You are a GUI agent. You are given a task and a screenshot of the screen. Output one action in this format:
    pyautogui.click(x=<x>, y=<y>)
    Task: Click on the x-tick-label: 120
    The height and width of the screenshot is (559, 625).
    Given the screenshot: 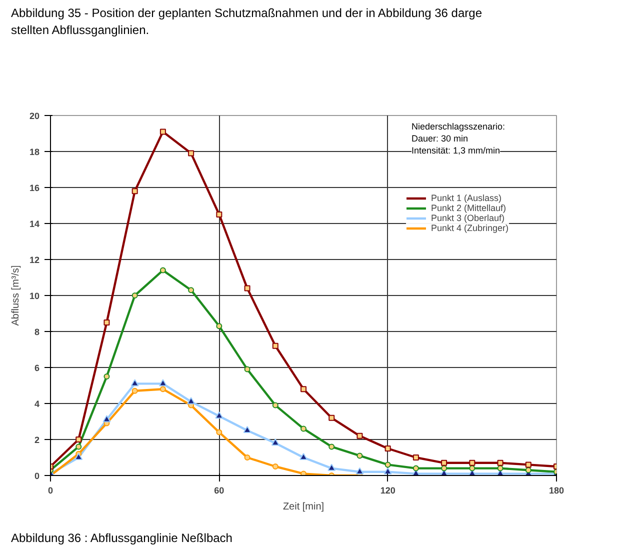 What is the action you would take?
    pyautogui.click(x=388, y=491)
    